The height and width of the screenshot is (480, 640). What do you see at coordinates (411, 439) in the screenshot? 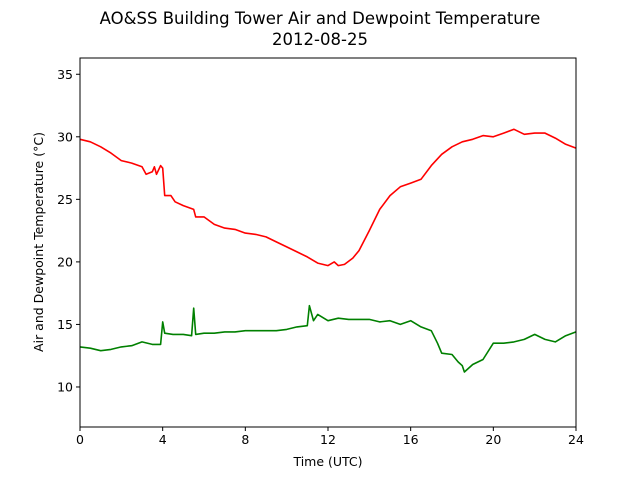
I see `x-tick-label: 16` at bounding box center [411, 439].